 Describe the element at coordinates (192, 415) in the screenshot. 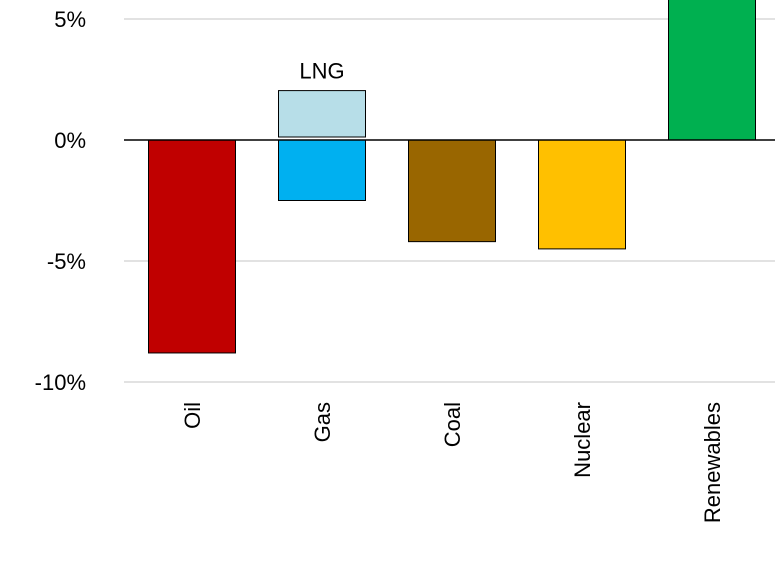

I see `category-label-oil: Oil` at that location.